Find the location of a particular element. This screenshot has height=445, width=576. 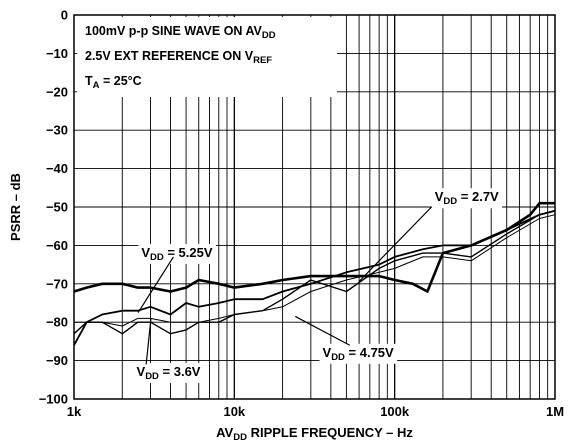

y-tick-label: −30 is located at coordinates (57, 130).